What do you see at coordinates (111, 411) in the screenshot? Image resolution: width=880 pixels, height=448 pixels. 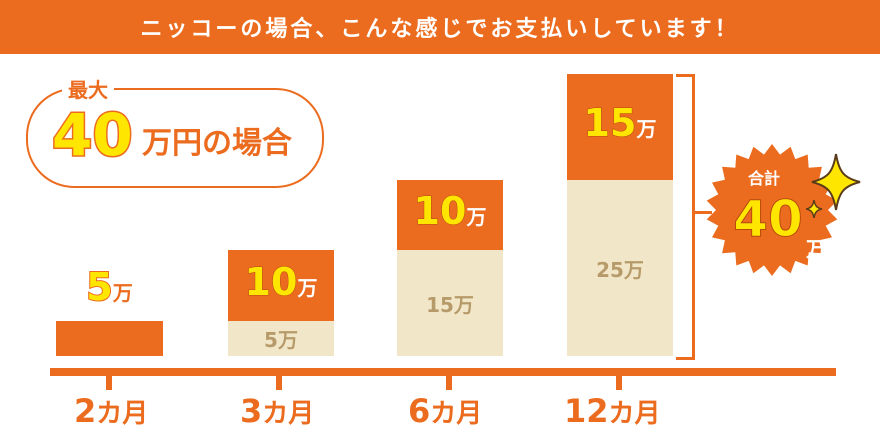 I see `x-axis-label: 2カ月` at bounding box center [111, 411].